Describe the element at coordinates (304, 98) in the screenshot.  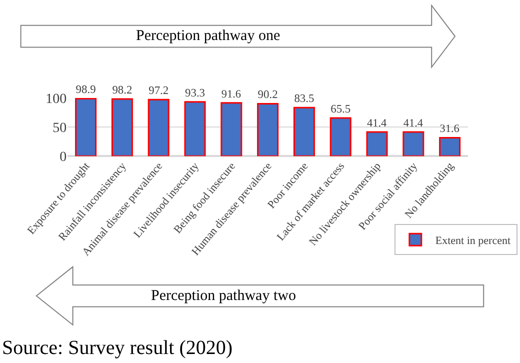
I see `data-label: 83.5` at that location.